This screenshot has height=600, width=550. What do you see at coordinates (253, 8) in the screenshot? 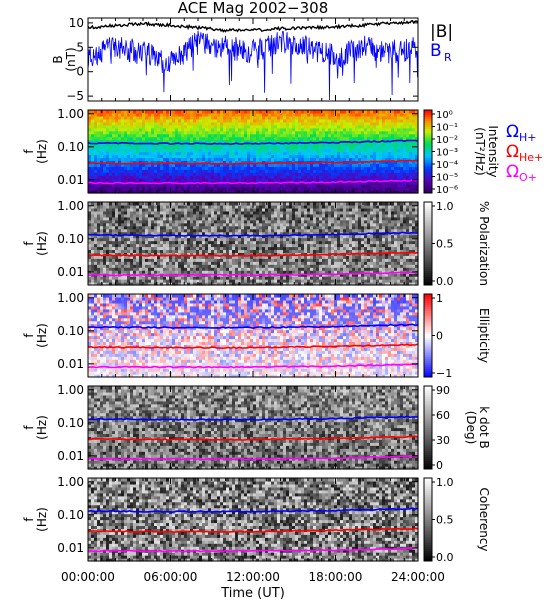
I see `figure-title: ACE Mag 2002−308` at bounding box center [253, 8].